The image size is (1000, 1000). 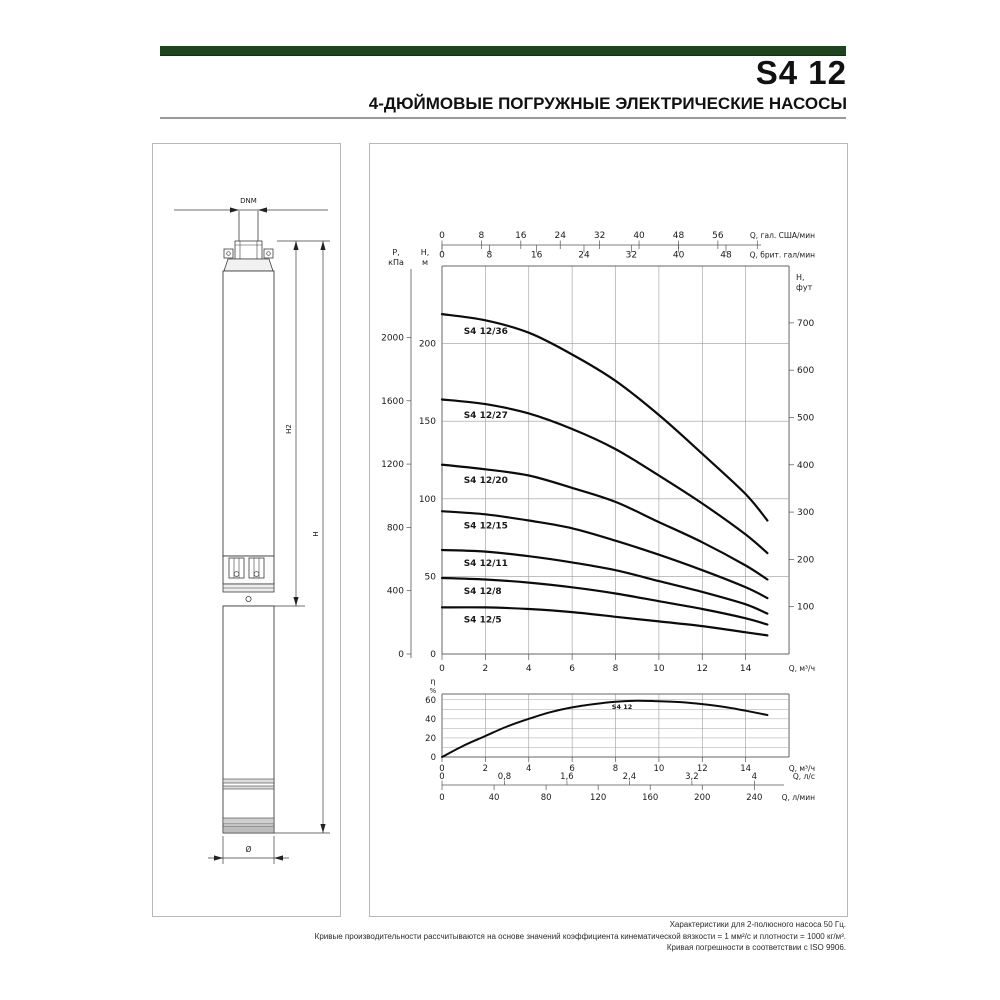 What do you see at coordinates (494, 798) in the screenshot?
I see `lmin-tick-label: 40` at bounding box center [494, 798].